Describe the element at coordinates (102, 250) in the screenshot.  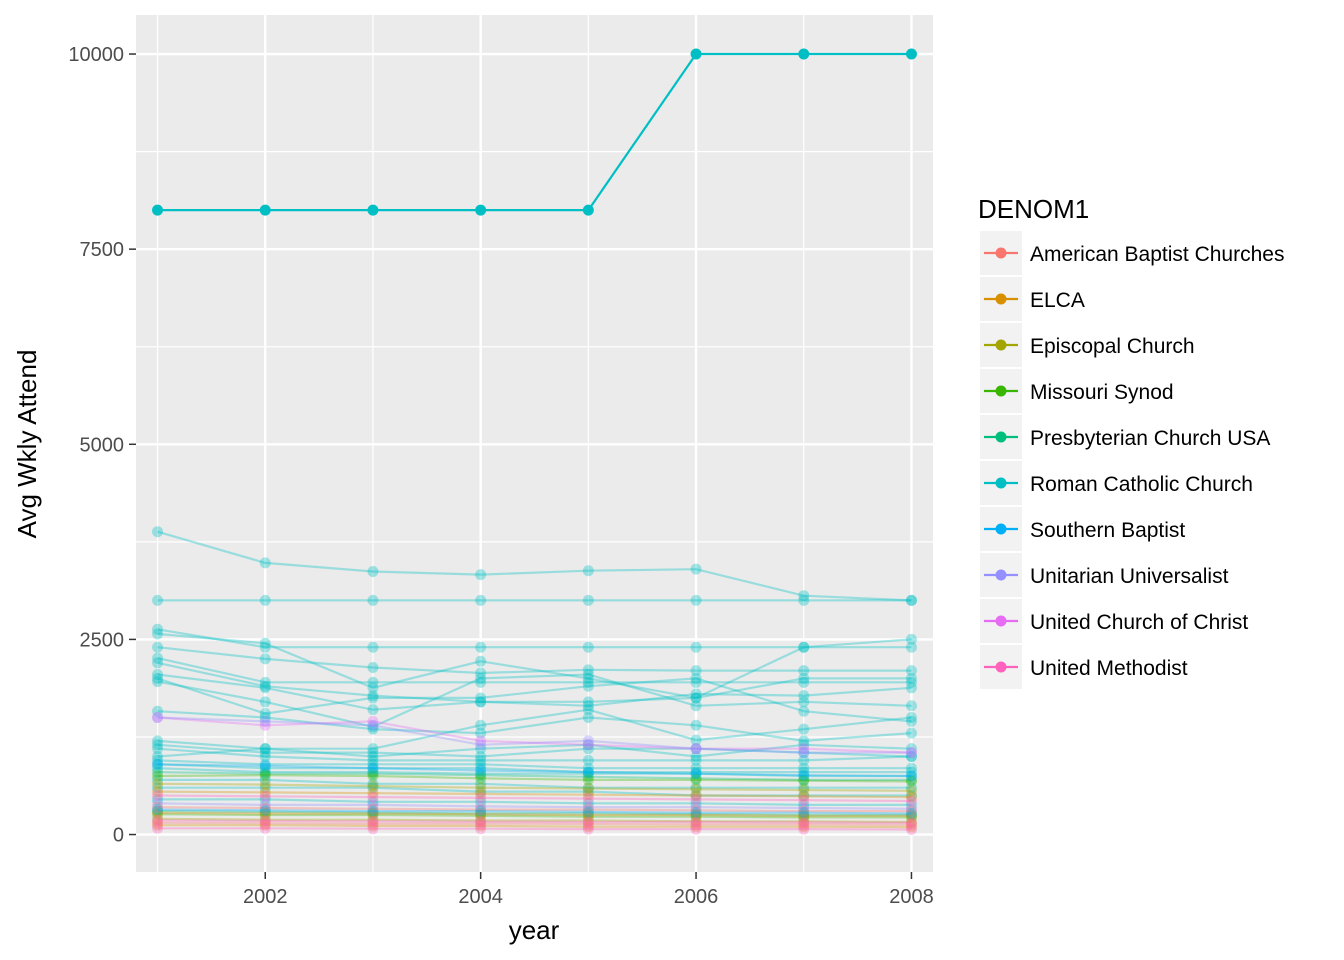
I see `y-tick-label: 7500` at that location.